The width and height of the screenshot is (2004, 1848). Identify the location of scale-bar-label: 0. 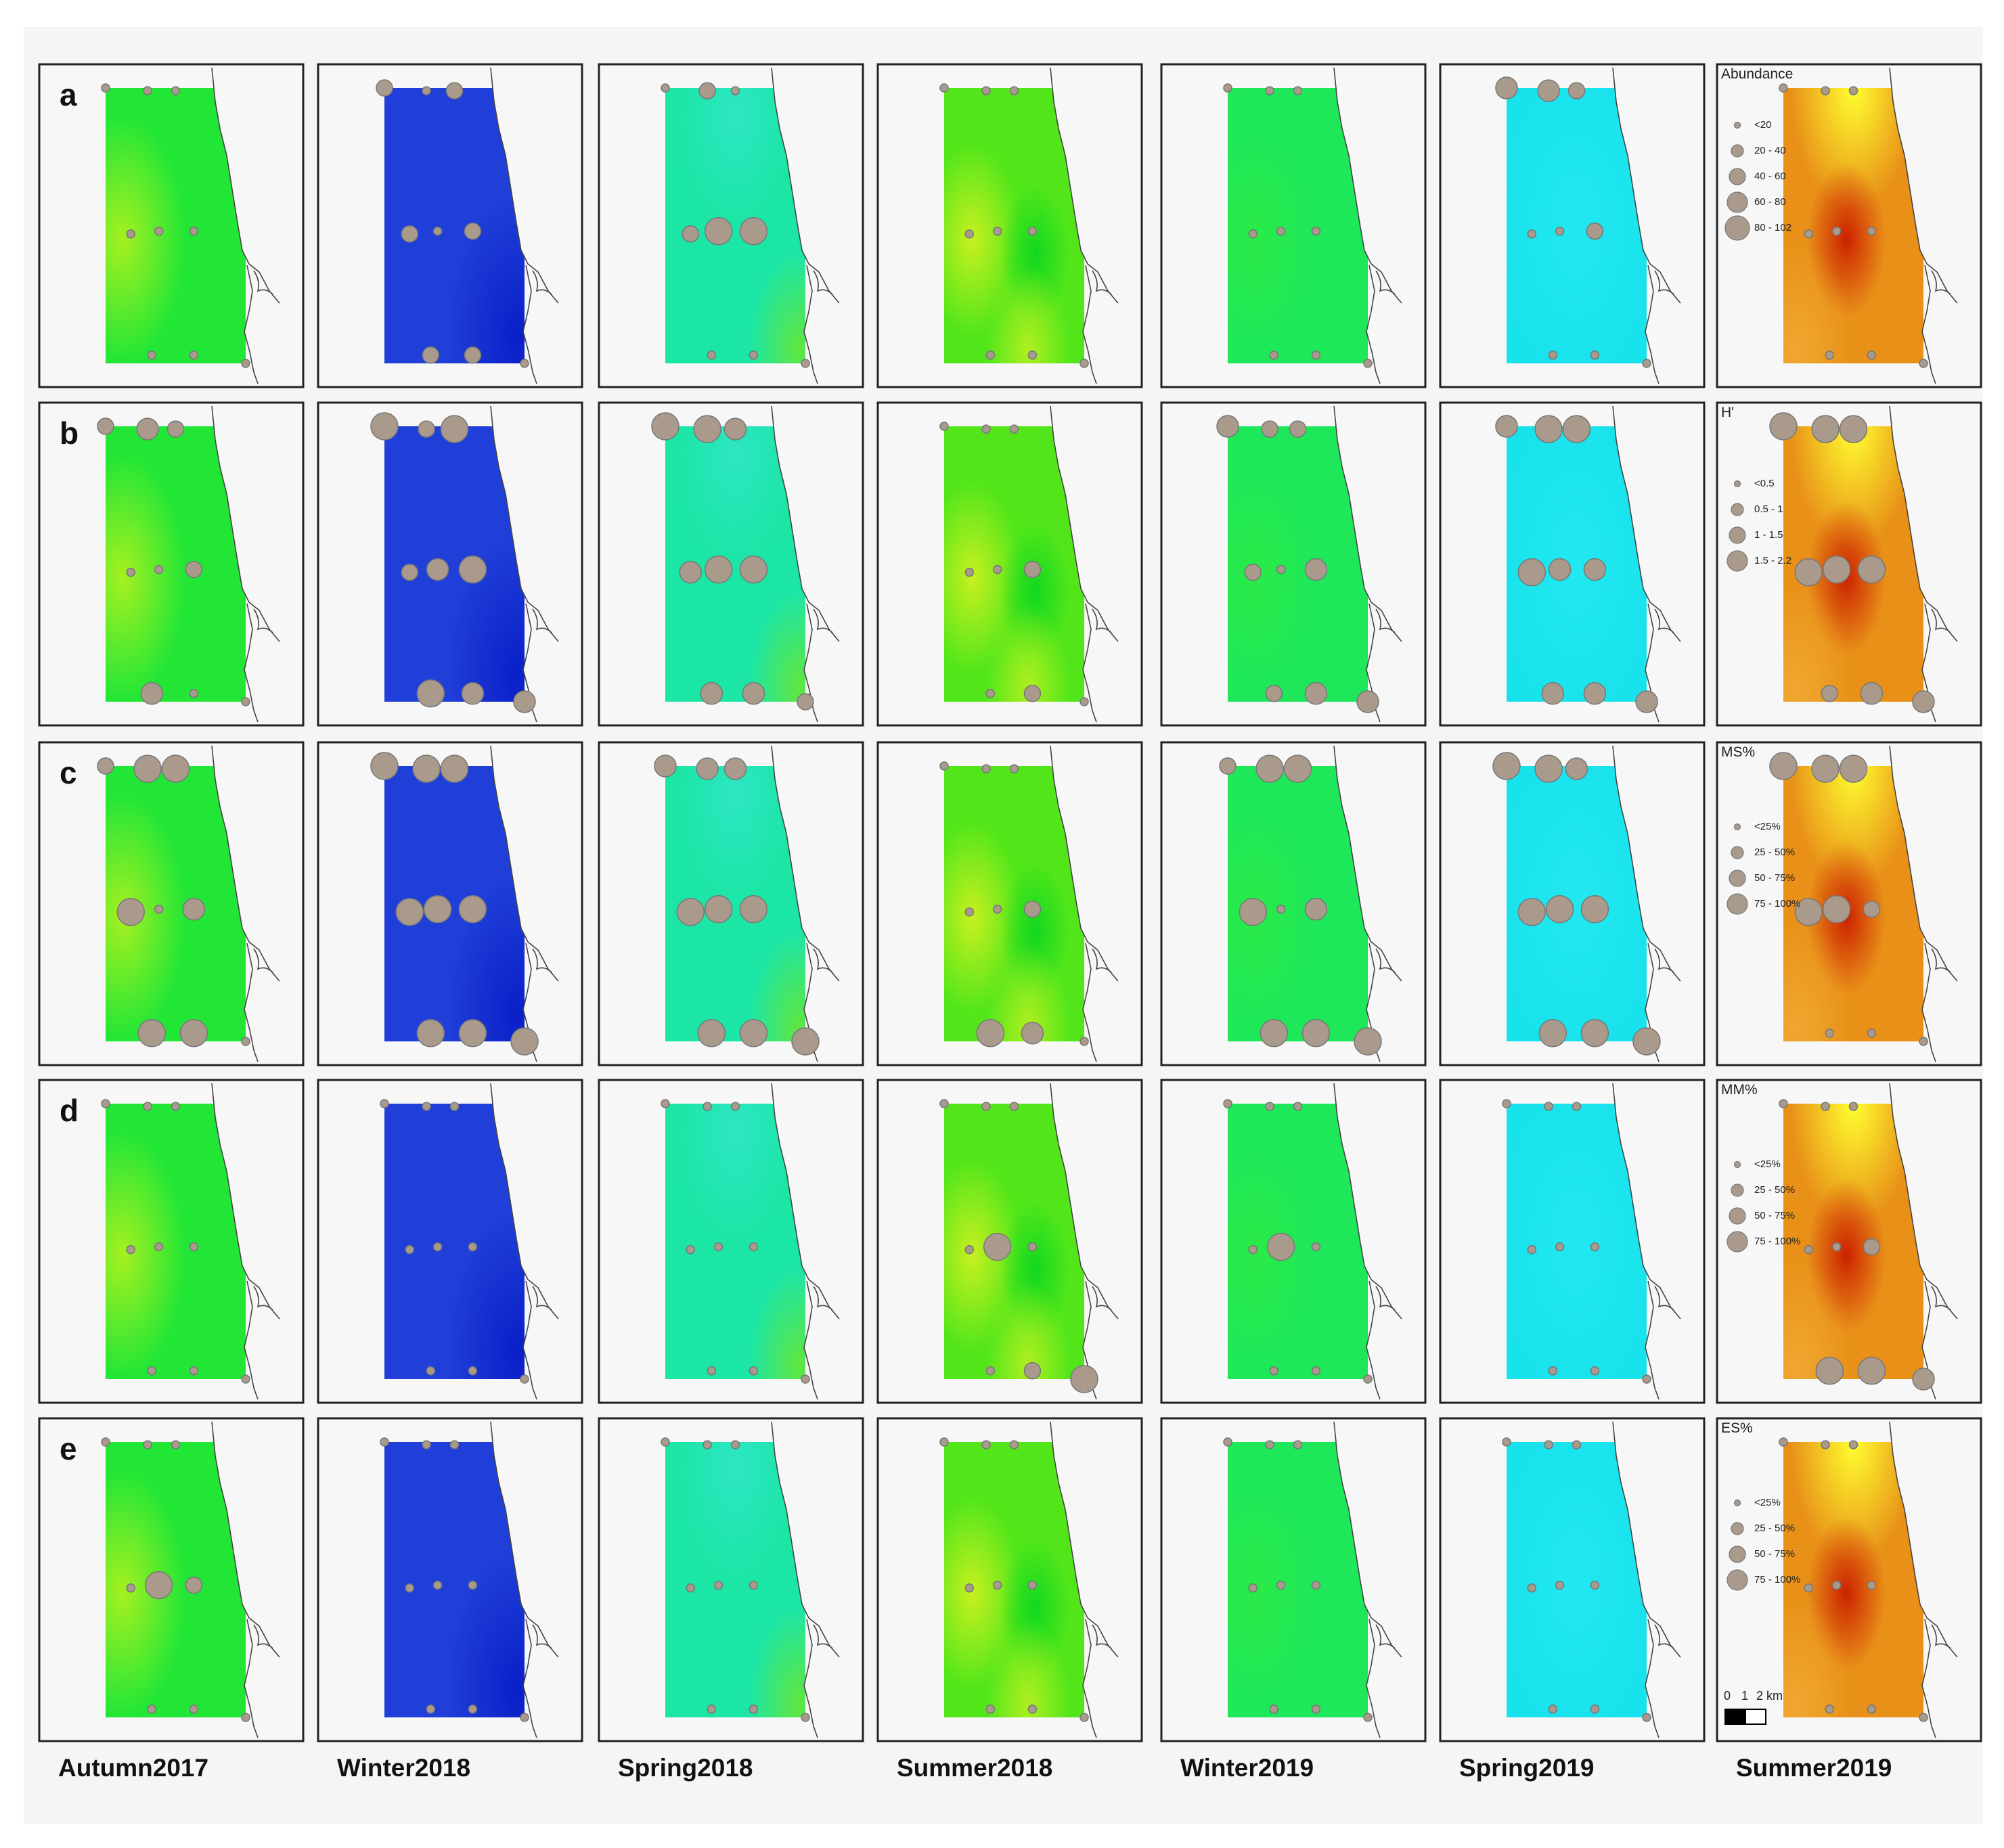
(1727, 1696).